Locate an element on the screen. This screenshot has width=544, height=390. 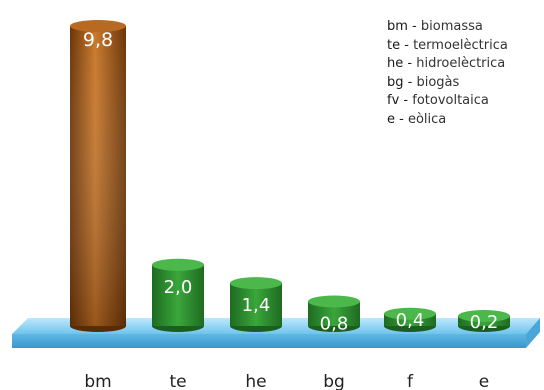
legend-item-bg: bg - biogàs is located at coordinates (447, 83).